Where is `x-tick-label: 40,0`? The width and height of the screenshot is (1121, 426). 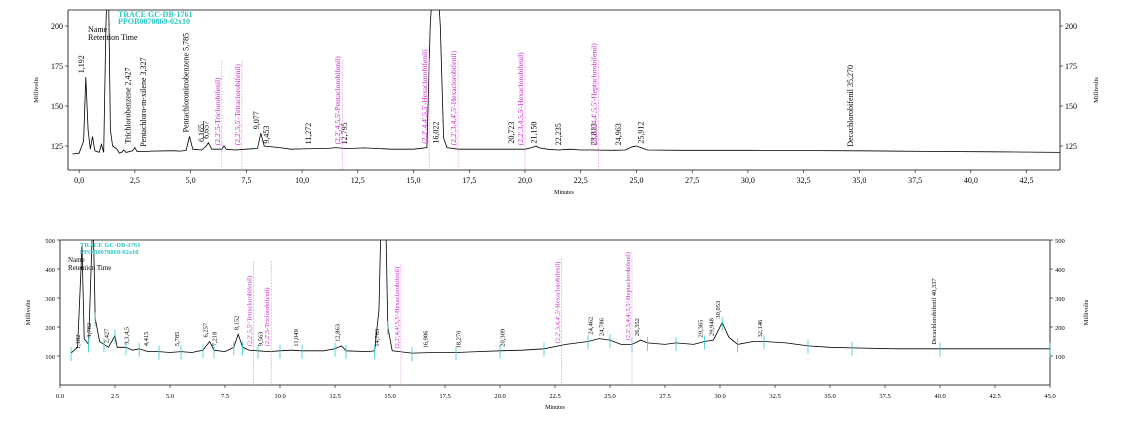
x-tick-label: 40,0 is located at coordinates (971, 180).